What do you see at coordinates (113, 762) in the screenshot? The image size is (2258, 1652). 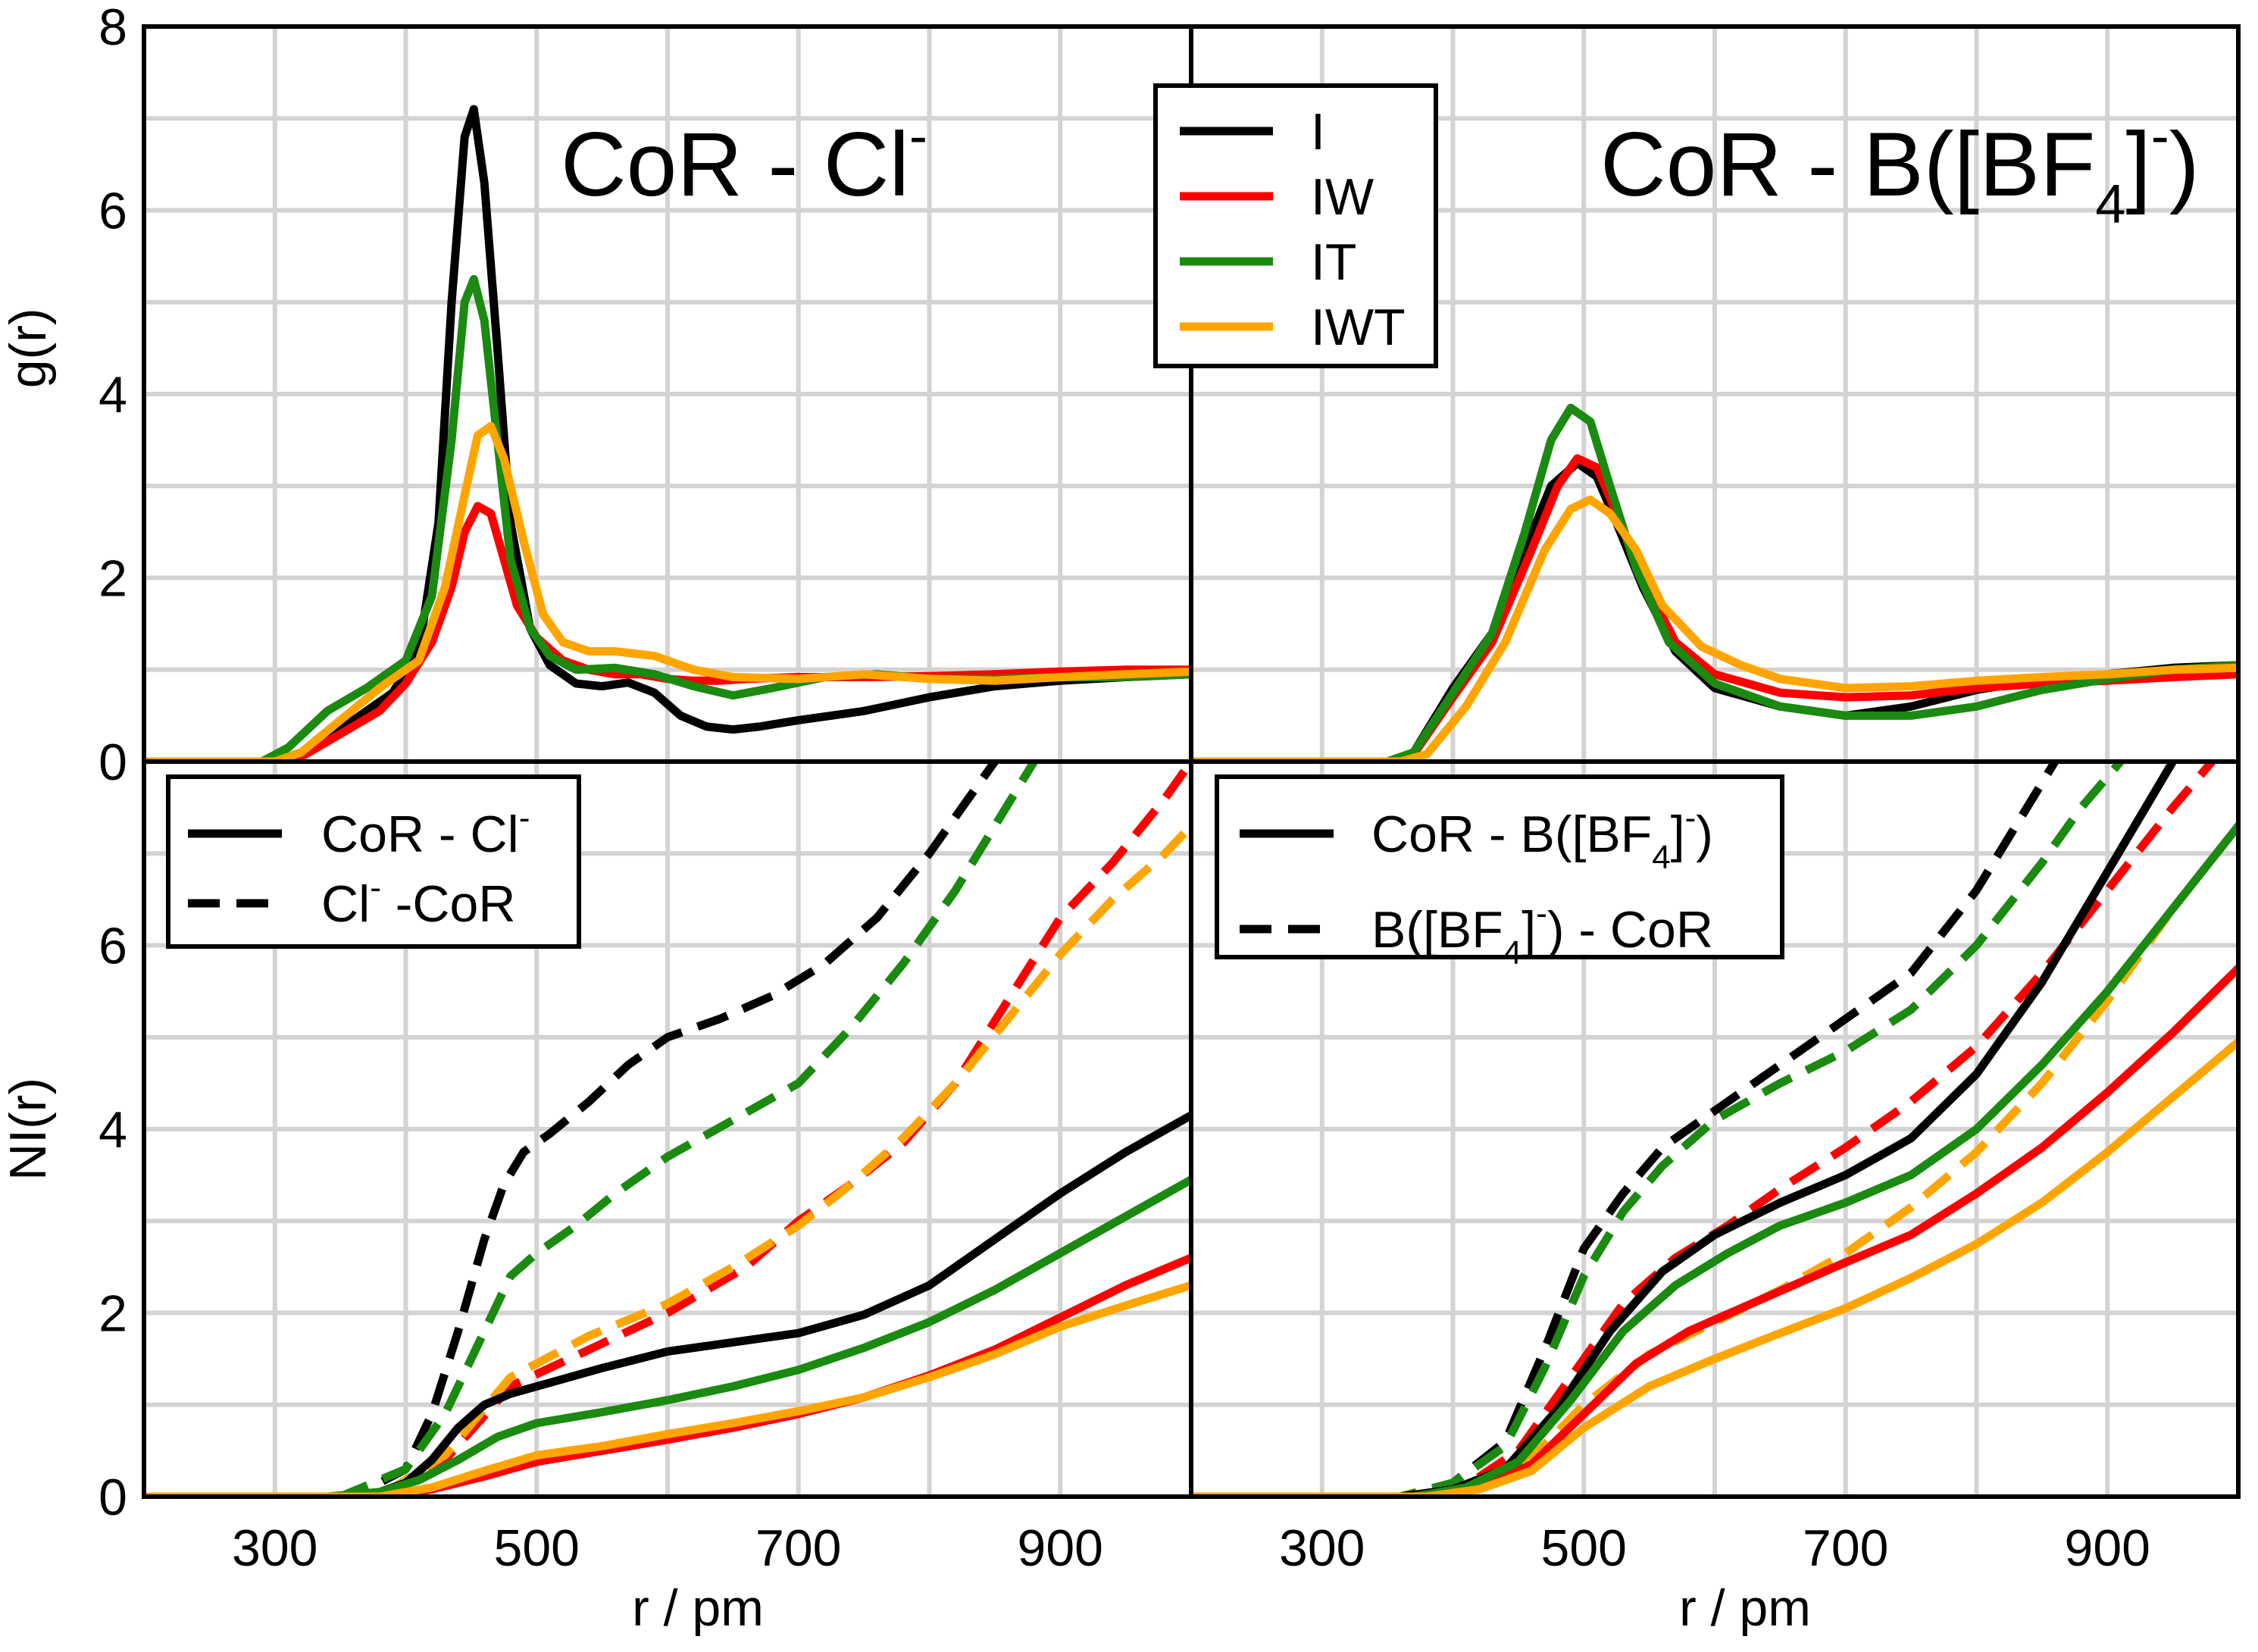 I see `y-tick-label-top: 0` at bounding box center [113, 762].